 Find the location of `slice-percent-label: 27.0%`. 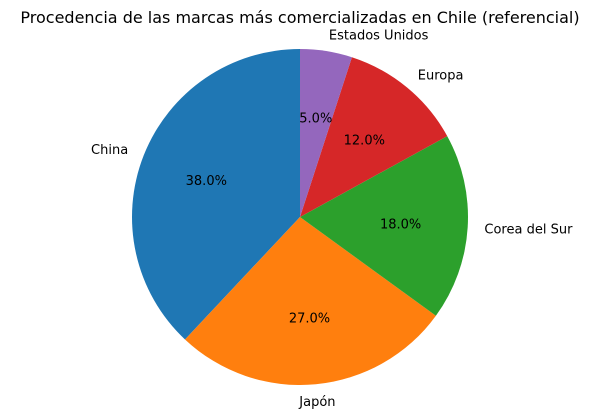

slice-percent-label: 27.0% is located at coordinates (309, 318).